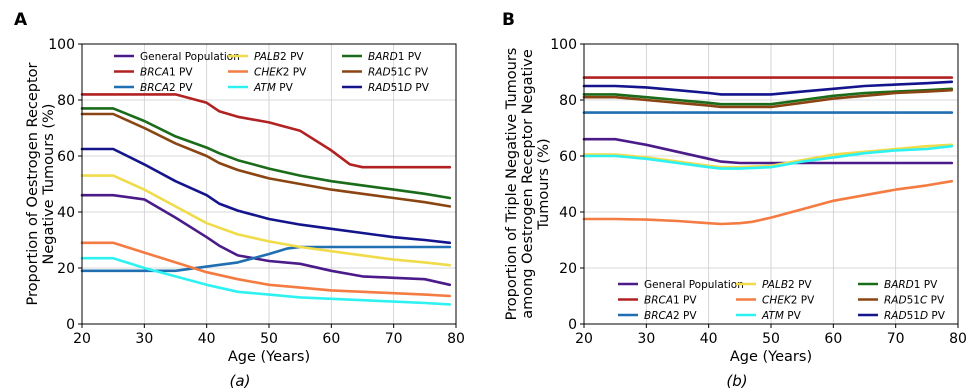 The image size is (966, 392). Describe the element at coordinates (736, 381) in the screenshot. I see `panel-caption: (b)` at that location.